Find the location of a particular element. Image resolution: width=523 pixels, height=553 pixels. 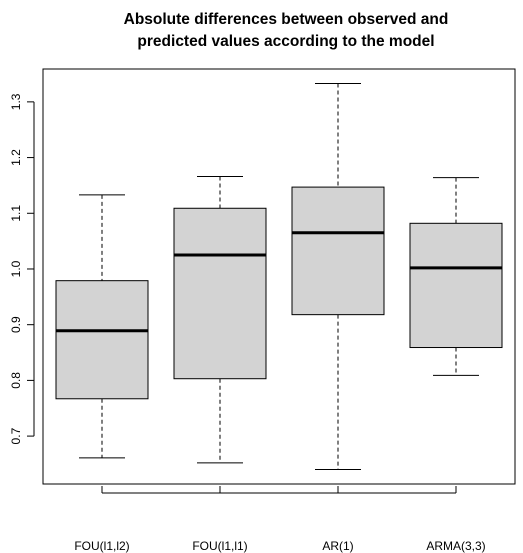

y-tick-label: 1.0 is located at coordinates (16, 268).